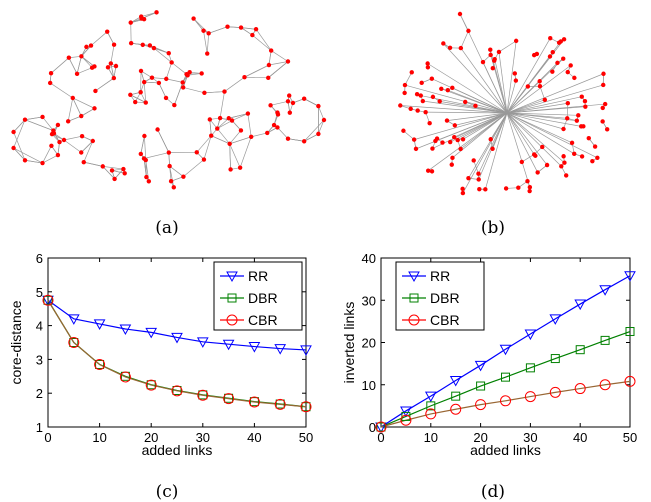 This screenshot has width=651, height=502. Describe the element at coordinates (505, 379) in the screenshot. I see `series-line-dbr` at that location.